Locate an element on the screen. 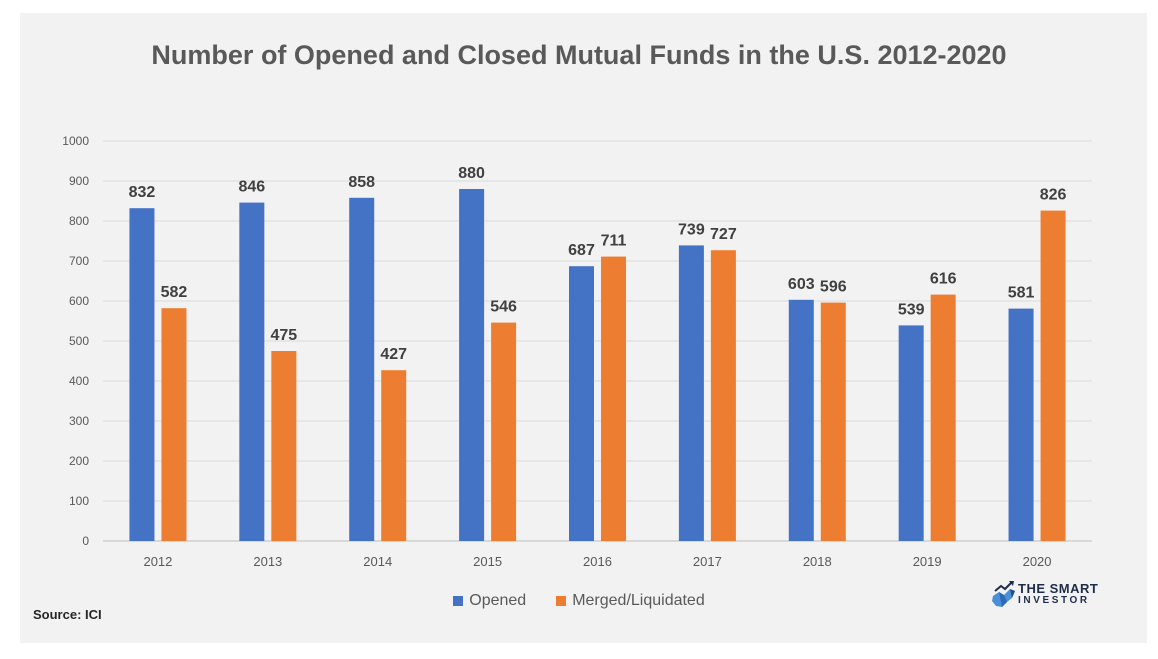 The width and height of the screenshot is (1158, 659). y-tick-label: 200 is located at coordinates (79, 461).